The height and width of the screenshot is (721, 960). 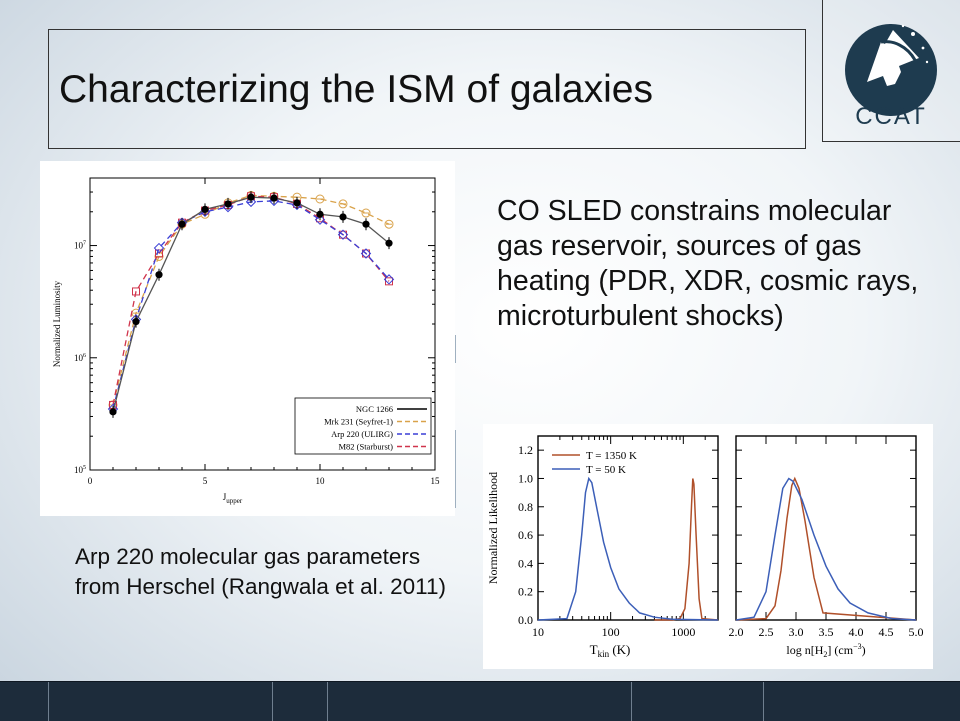 What do you see at coordinates (80, 246) in the screenshot?
I see `y-tick-label: 10⁷` at bounding box center [80, 246].